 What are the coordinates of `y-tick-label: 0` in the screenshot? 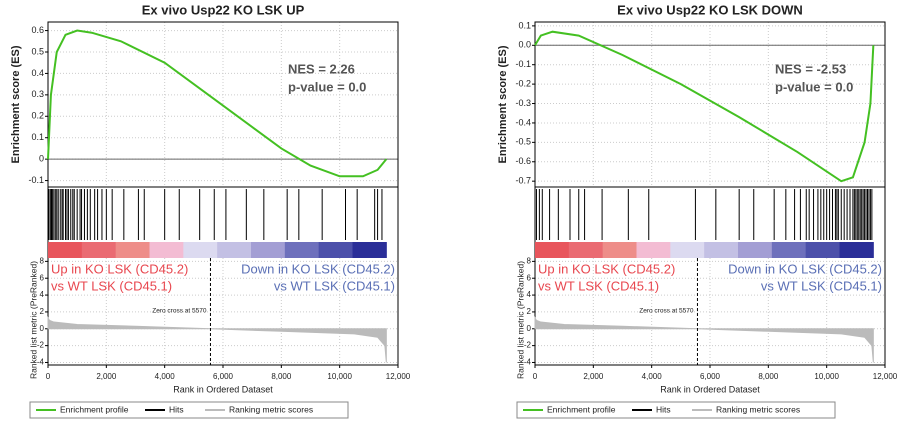 It's located at (41, 159).